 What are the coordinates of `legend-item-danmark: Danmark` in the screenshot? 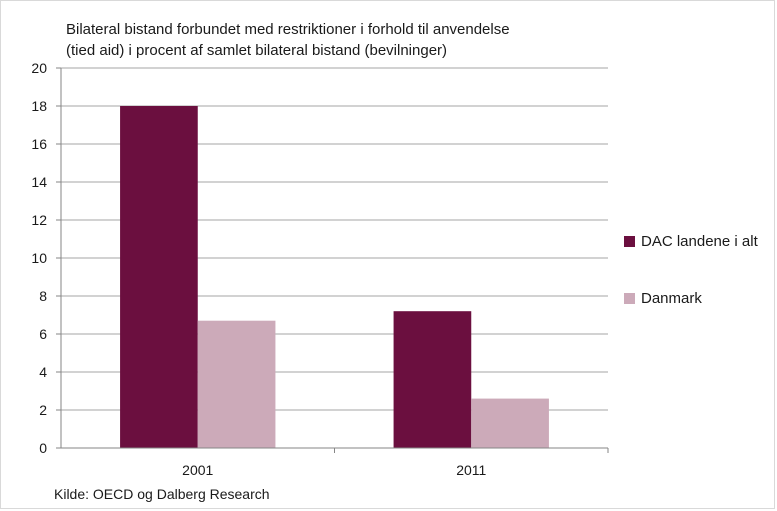 It's located at (691, 298).